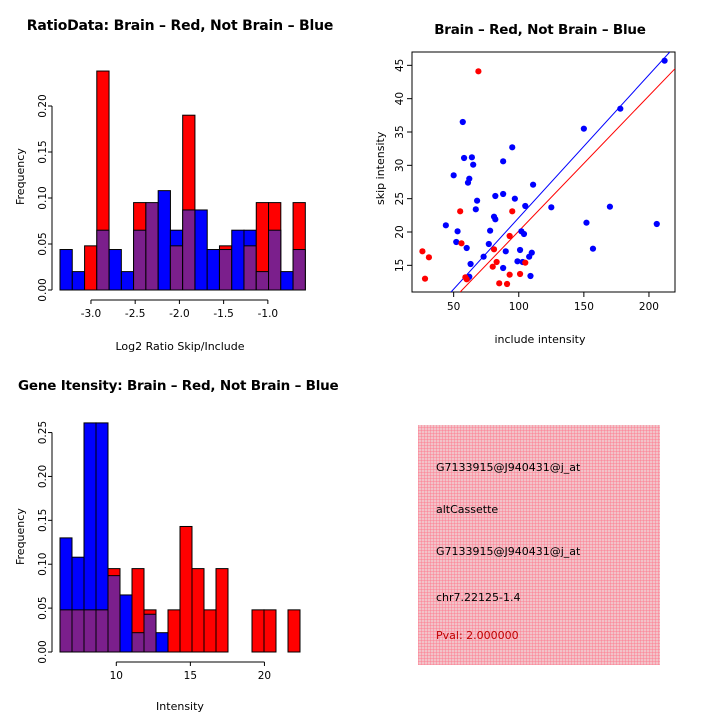  I want to click on y-tick-label: 0.25, so click(43, 432).